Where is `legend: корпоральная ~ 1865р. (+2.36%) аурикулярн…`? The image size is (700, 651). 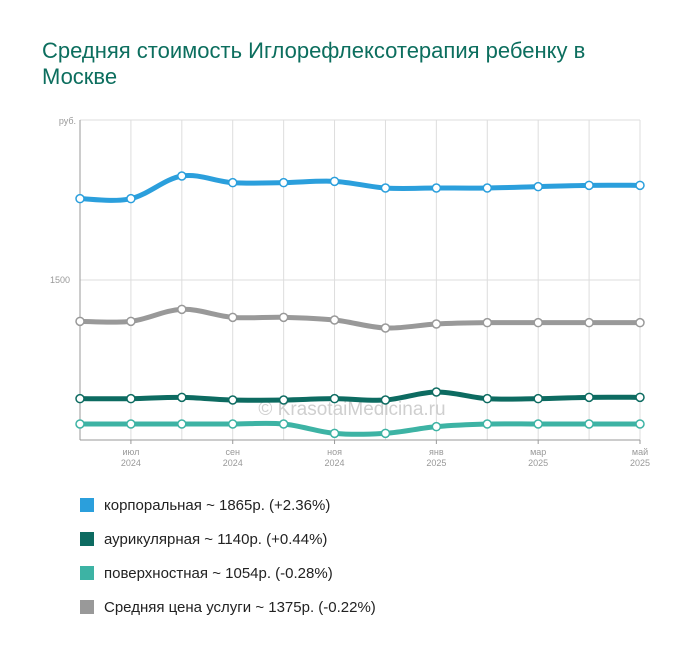 legend: корпоральная ~ 1865р. (+2.36%) аурикулярн… is located at coordinates (228, 556).